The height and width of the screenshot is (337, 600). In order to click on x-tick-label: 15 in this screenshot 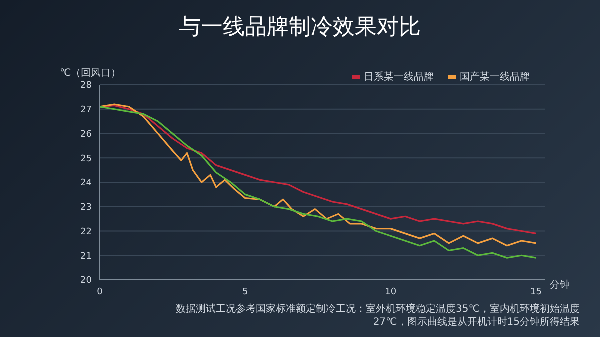, I will do `click(536, 292)`.